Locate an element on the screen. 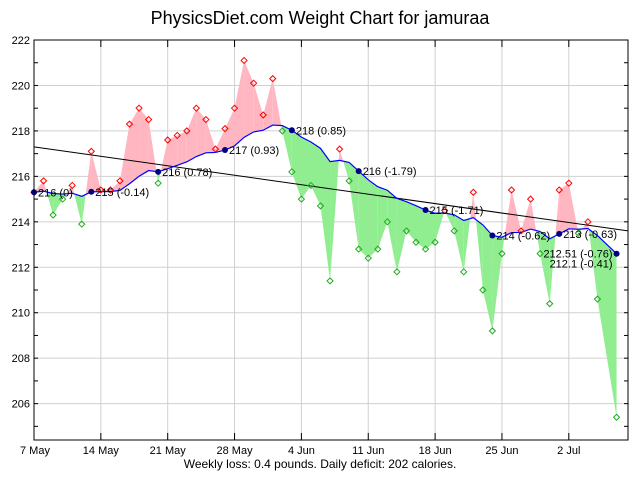  trend-annotation: 212.51 (-0.76) is located at coordinates (577, 255).